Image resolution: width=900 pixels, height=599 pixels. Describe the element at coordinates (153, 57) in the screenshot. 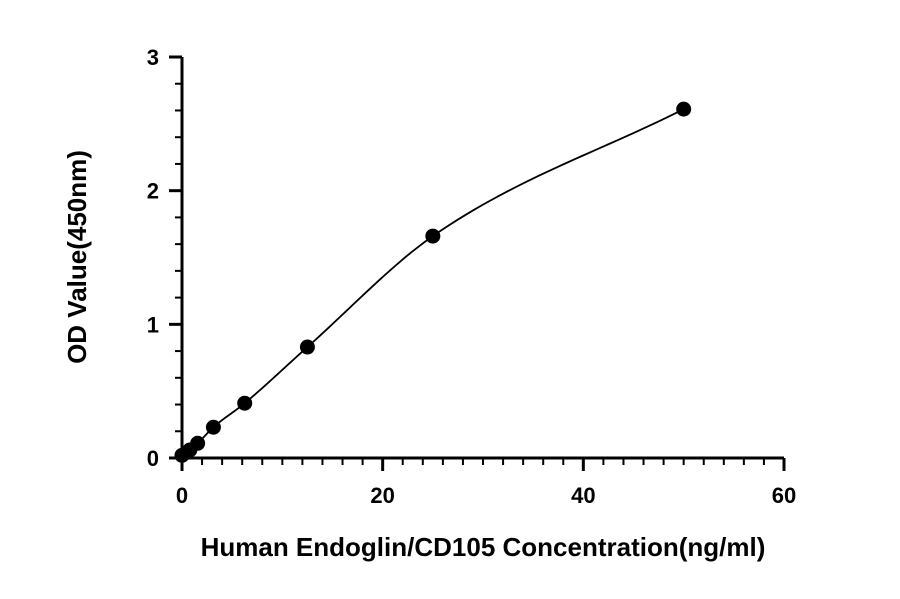

I see `y-tick-label: 3` at that location.